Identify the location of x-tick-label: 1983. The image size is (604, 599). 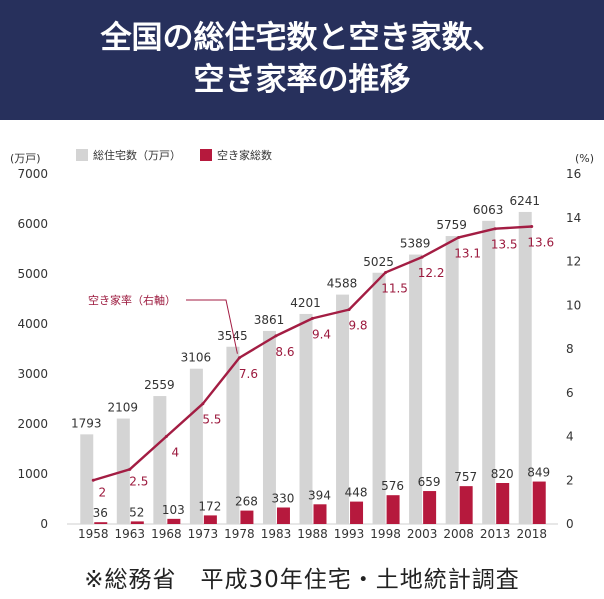
(276, 534).